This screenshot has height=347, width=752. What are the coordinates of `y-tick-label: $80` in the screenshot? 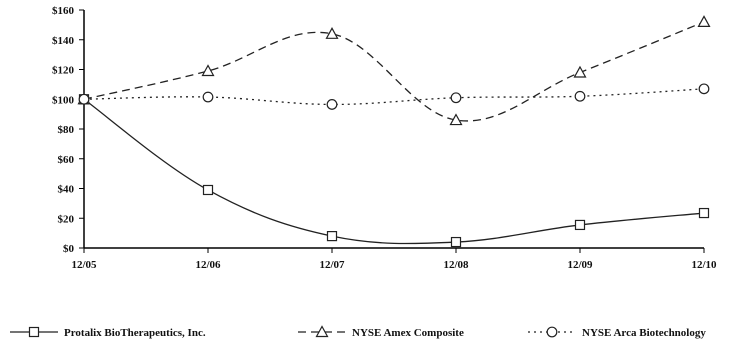 It's located at (66, 130).